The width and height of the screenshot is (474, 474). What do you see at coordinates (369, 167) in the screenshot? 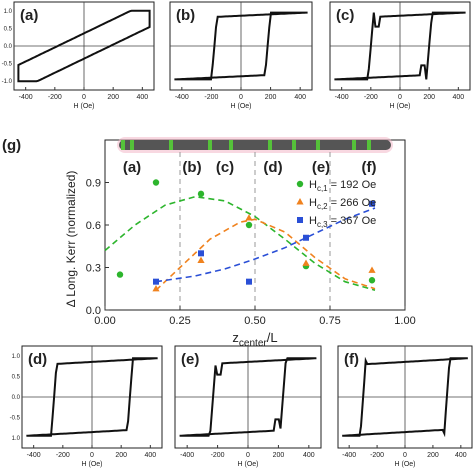
I see `strip-letter: (f)` at bounding box center [369, 167].